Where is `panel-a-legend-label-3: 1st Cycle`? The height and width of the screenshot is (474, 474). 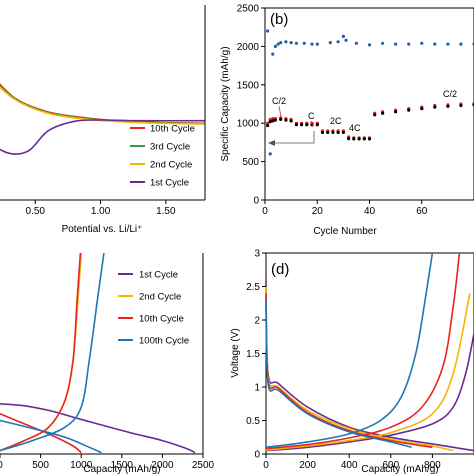
panel-a-legend-label-3: 1st Cycle is located at coordinates (169, 183).